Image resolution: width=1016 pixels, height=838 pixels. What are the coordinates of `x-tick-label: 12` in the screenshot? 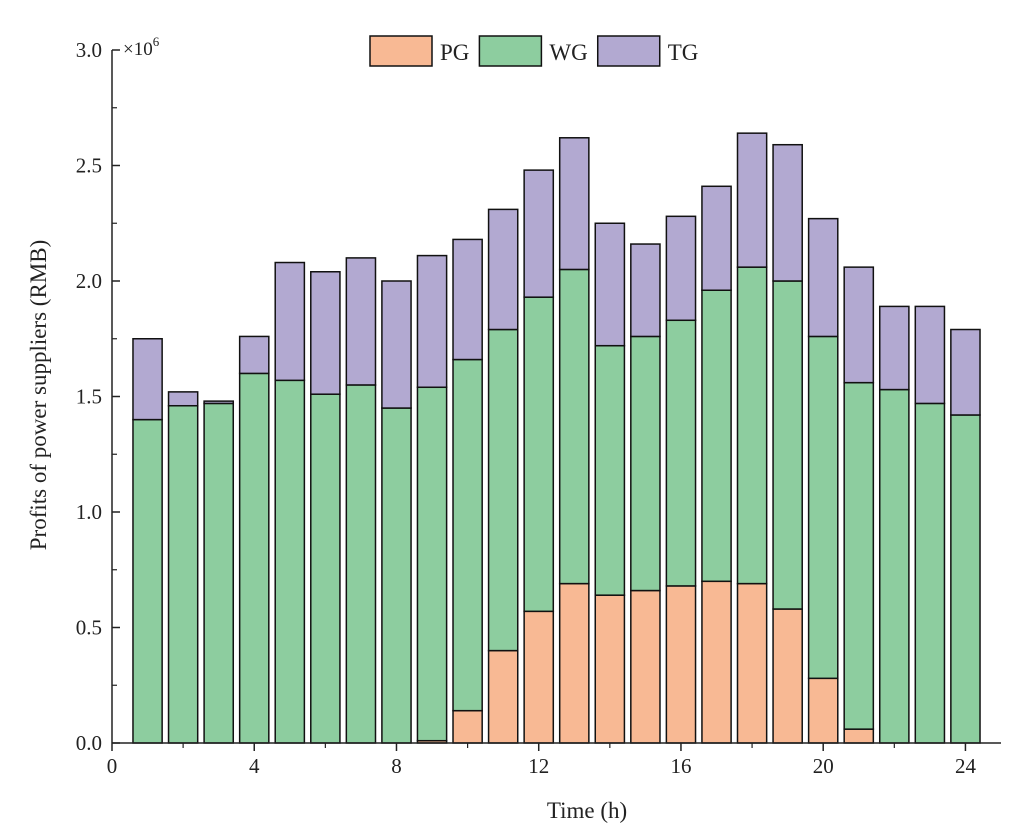 It's located at (538, 766).